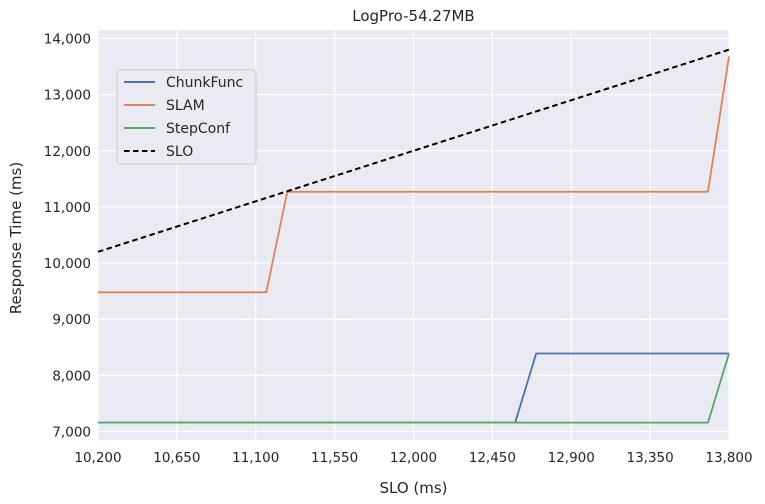  I want to click on legend: ChunkFunc SLAM StepConf SLO, so click(186, 117).